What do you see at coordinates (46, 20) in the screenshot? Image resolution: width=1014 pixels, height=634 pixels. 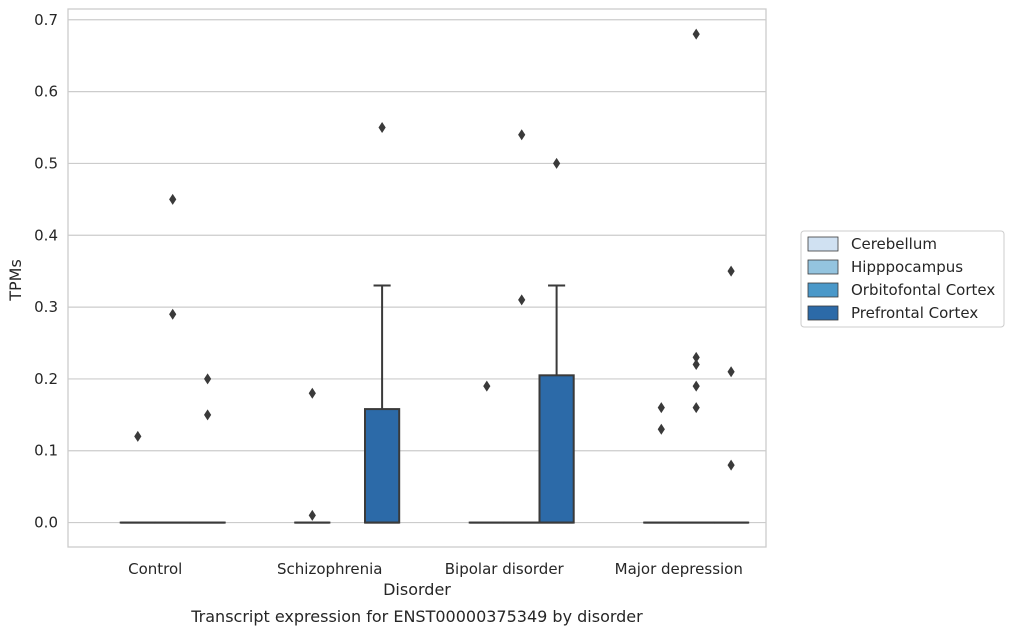 I see `y-tick-label: 0.7` at bounding box center [46, 20].